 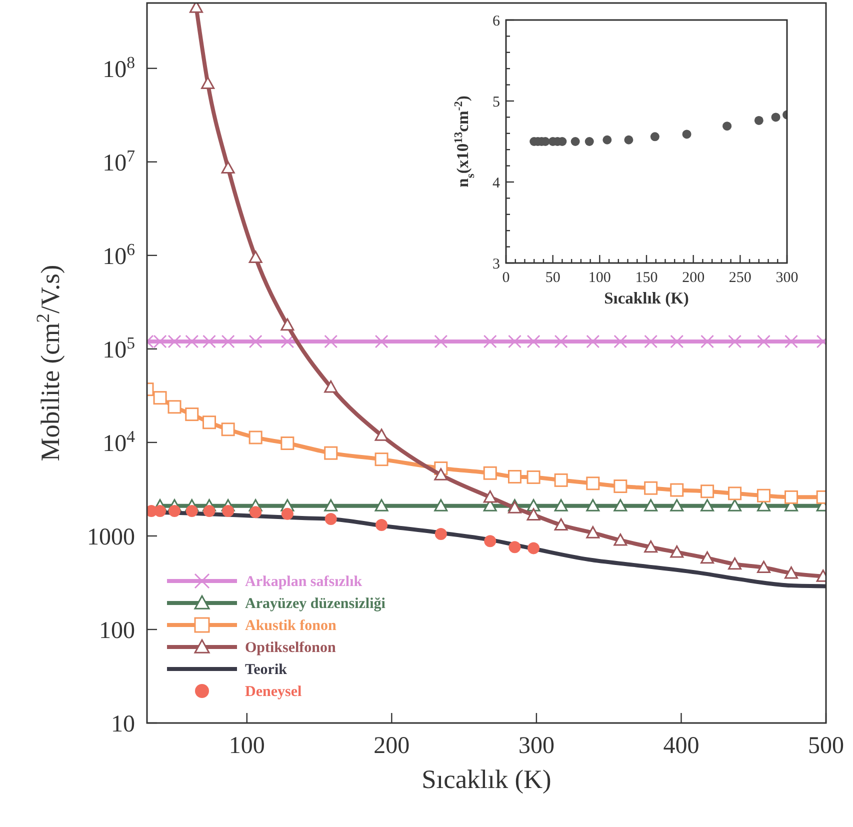 I want to click on legend-label: Optikselfonon, so click(x=291, y=648).